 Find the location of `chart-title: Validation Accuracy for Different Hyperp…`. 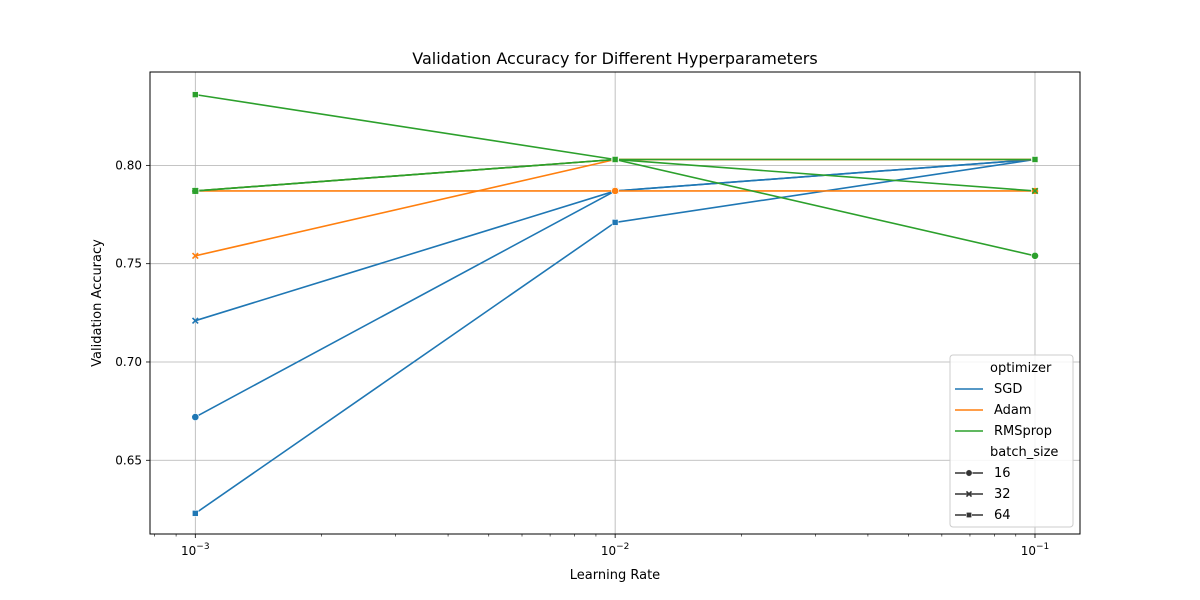

chart-title: Validation Accuracy for Different Hyperp… is located at coordinates (614, 58).